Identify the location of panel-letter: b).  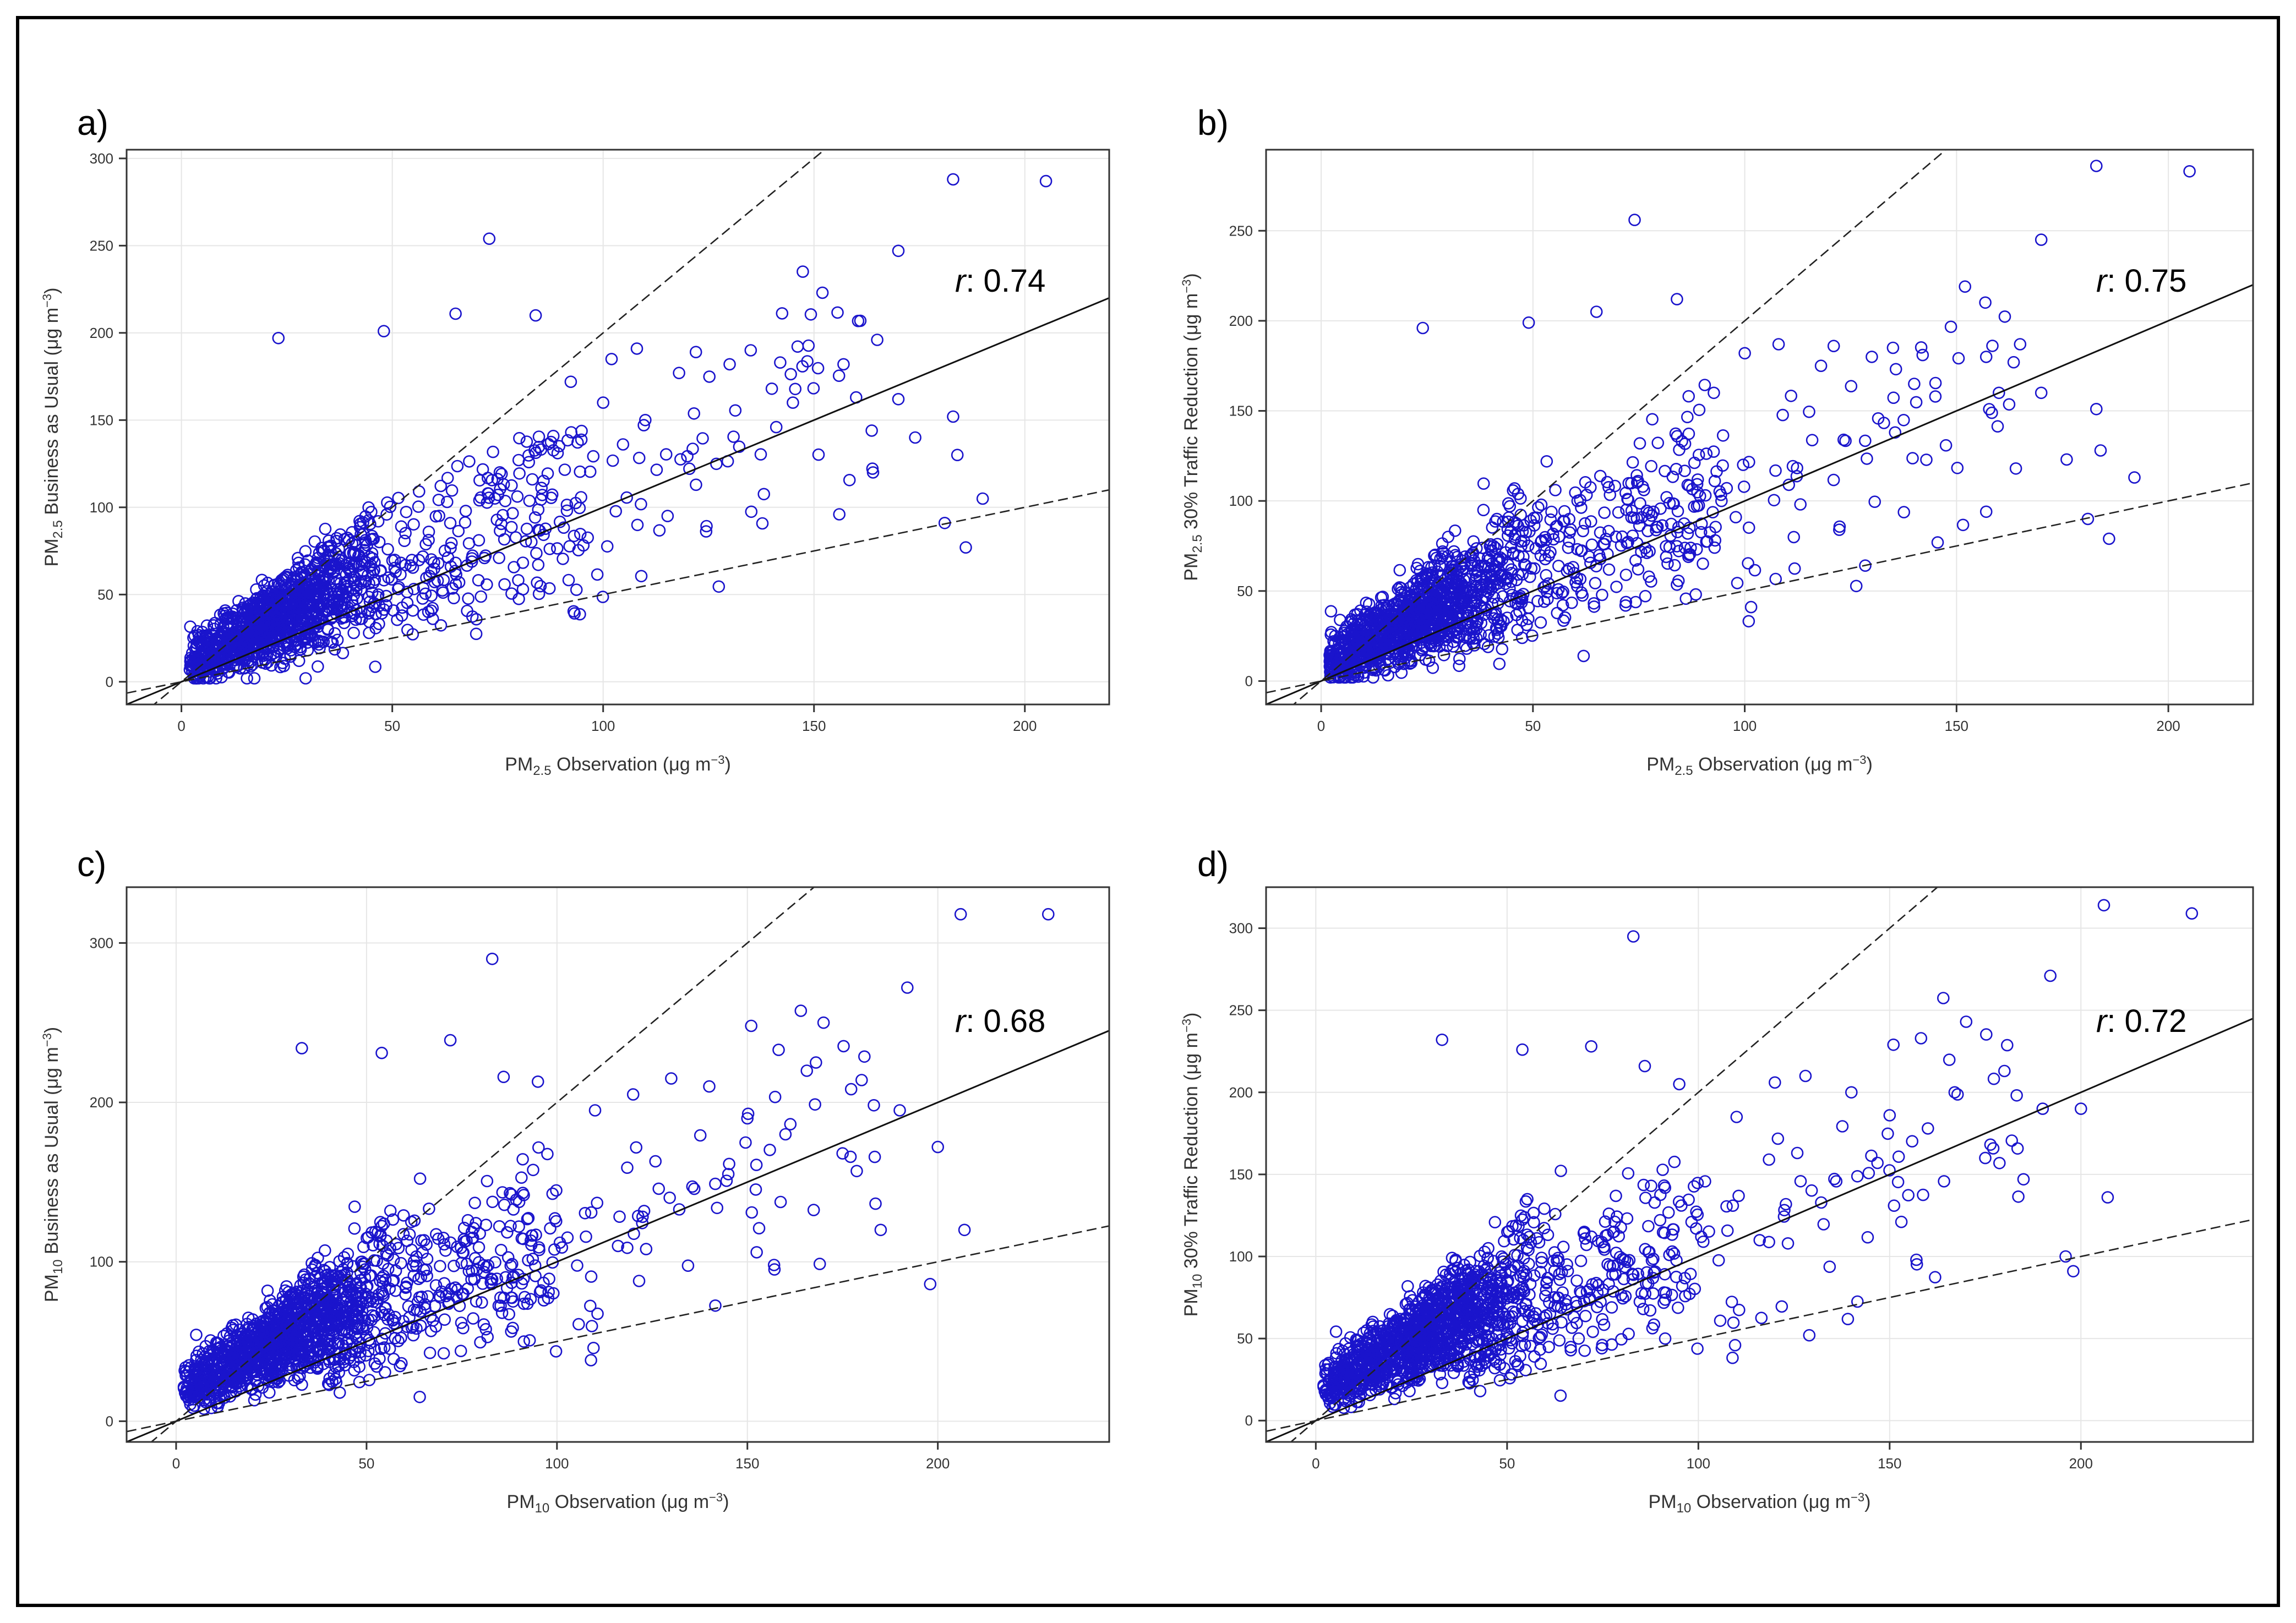
(1213, 123).